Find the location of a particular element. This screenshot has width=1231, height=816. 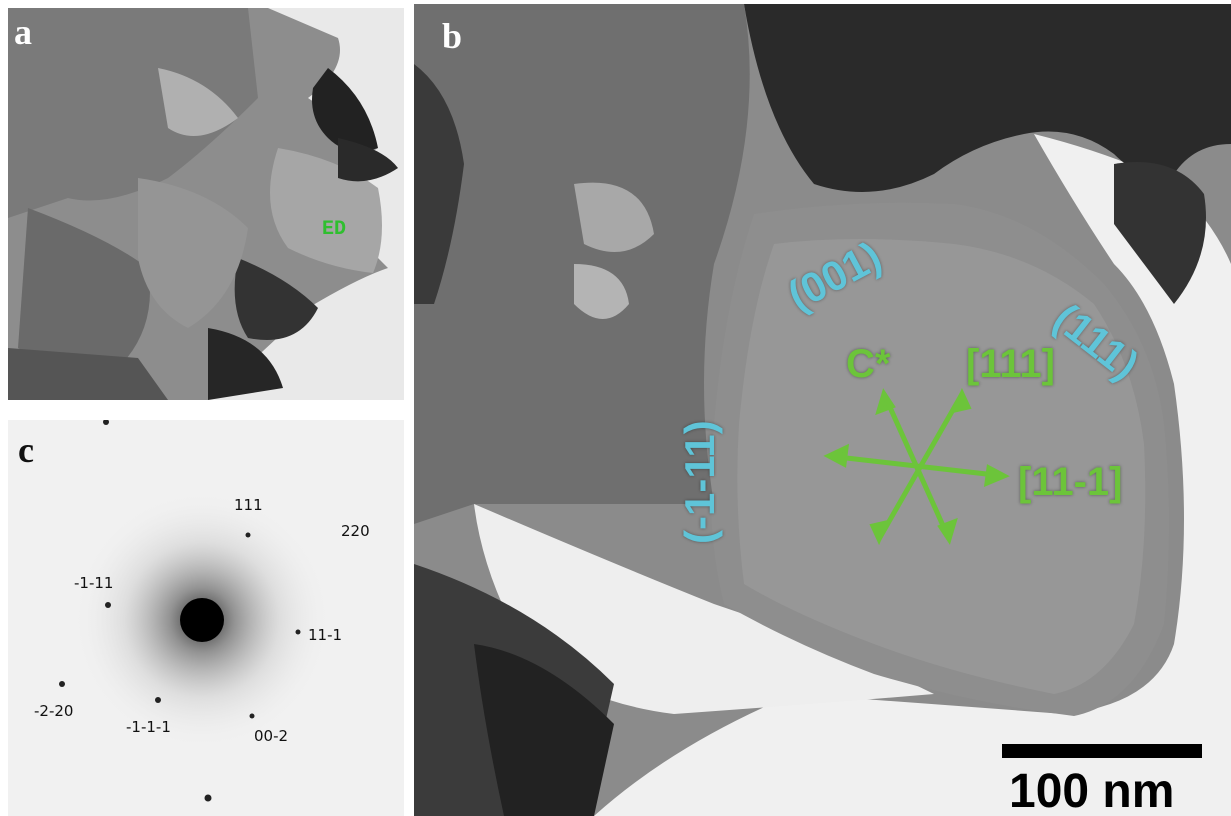

direction-label-11m1: [11-1] is located at coordinates (1070, 482).